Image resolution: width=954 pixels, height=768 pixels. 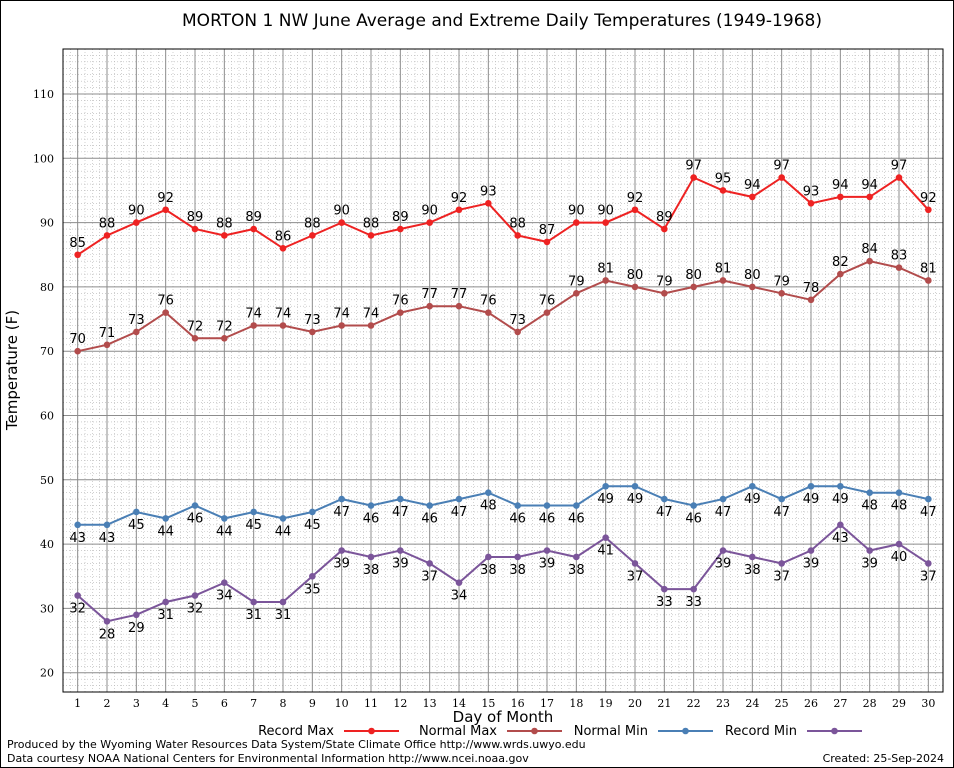 What do you see at coordinates (47, 544) in the screenshot?
I see `y-tick-label: 40` at bounding box center [47, 544].